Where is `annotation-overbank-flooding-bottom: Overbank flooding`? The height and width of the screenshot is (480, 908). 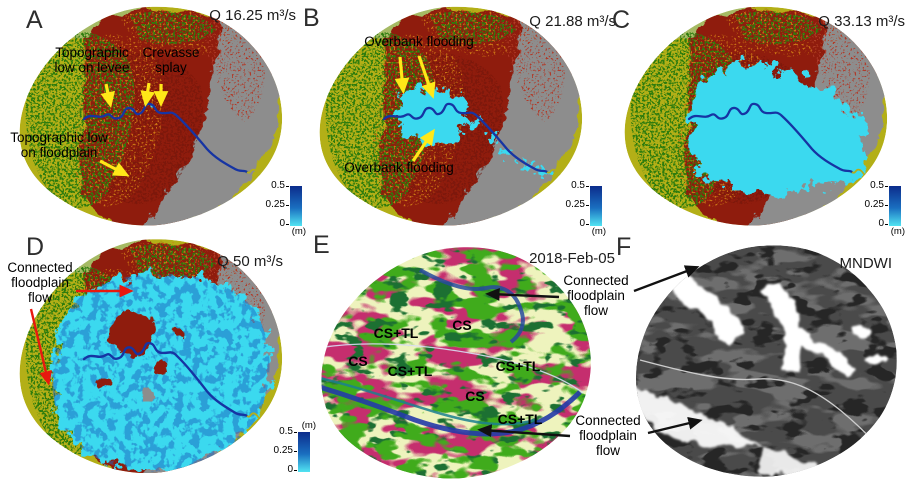
annotation-overbank-flooding-bottom: Overbank flooding is located at coordinates (399, 167).